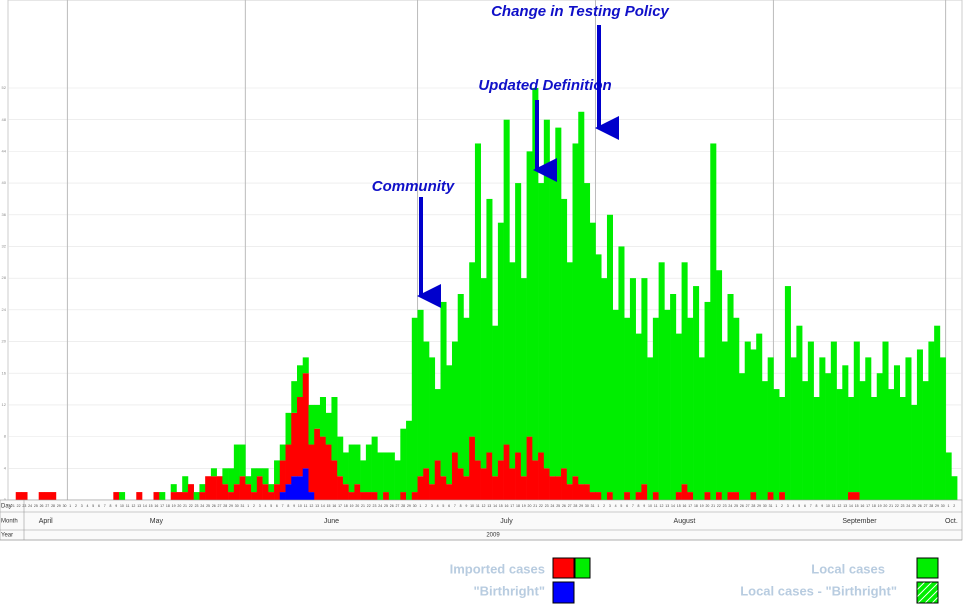 Image resolution: width=967 pixels, height=615 pixels. Describe the element at coordinates (541, 506) in the screenshot. I see `day-label: 22` at that location.